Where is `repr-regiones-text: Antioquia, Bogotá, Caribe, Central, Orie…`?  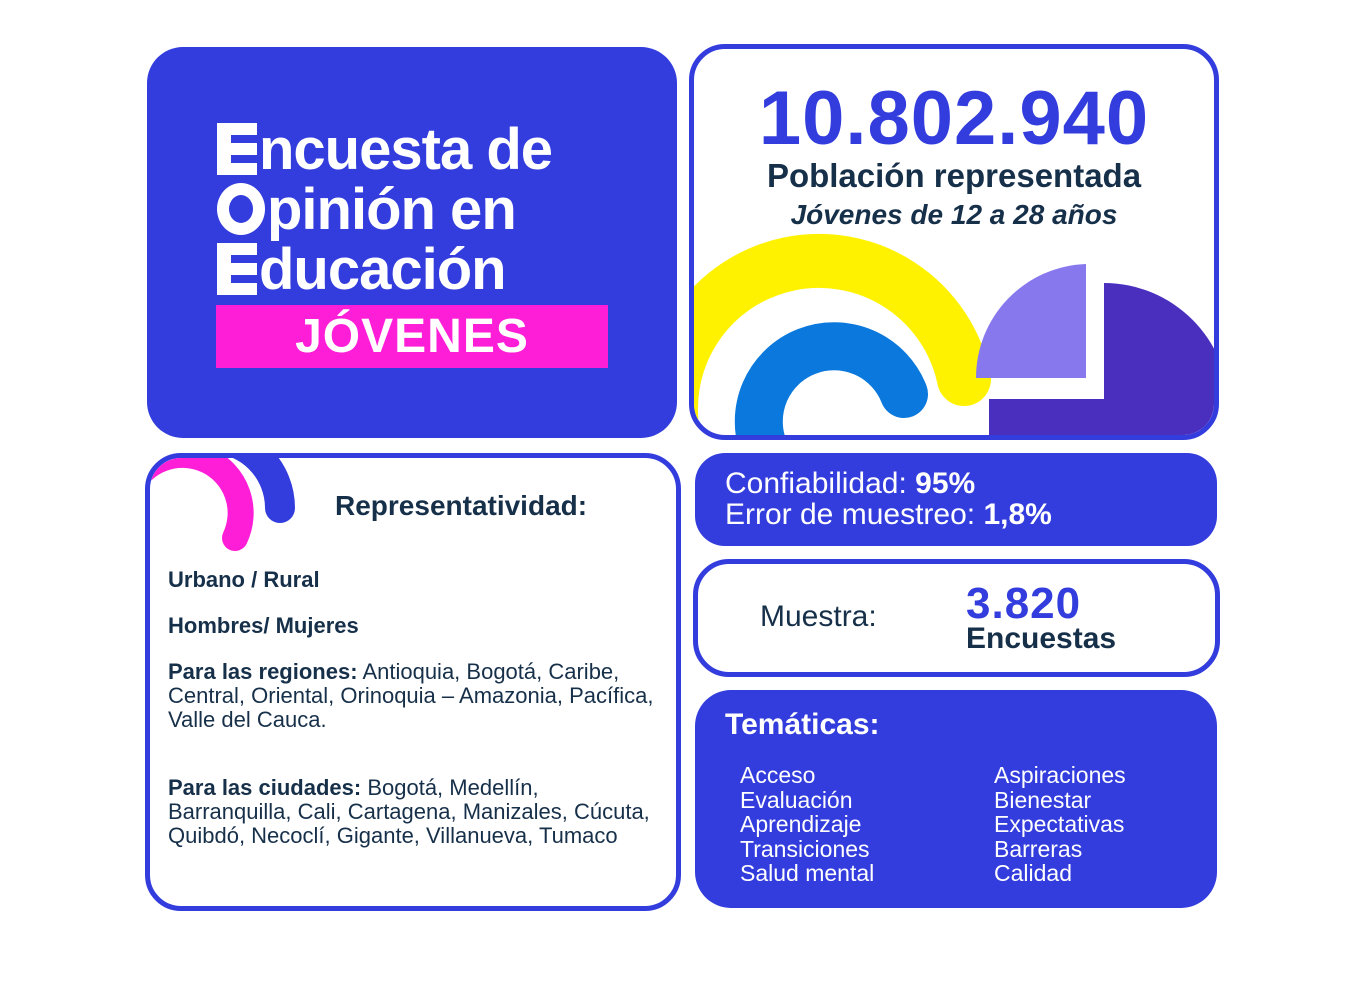
repr-regiones-text: Antioquia, Bogotá, Caribe, Central, Orie… is located at coordinates (411, 695).